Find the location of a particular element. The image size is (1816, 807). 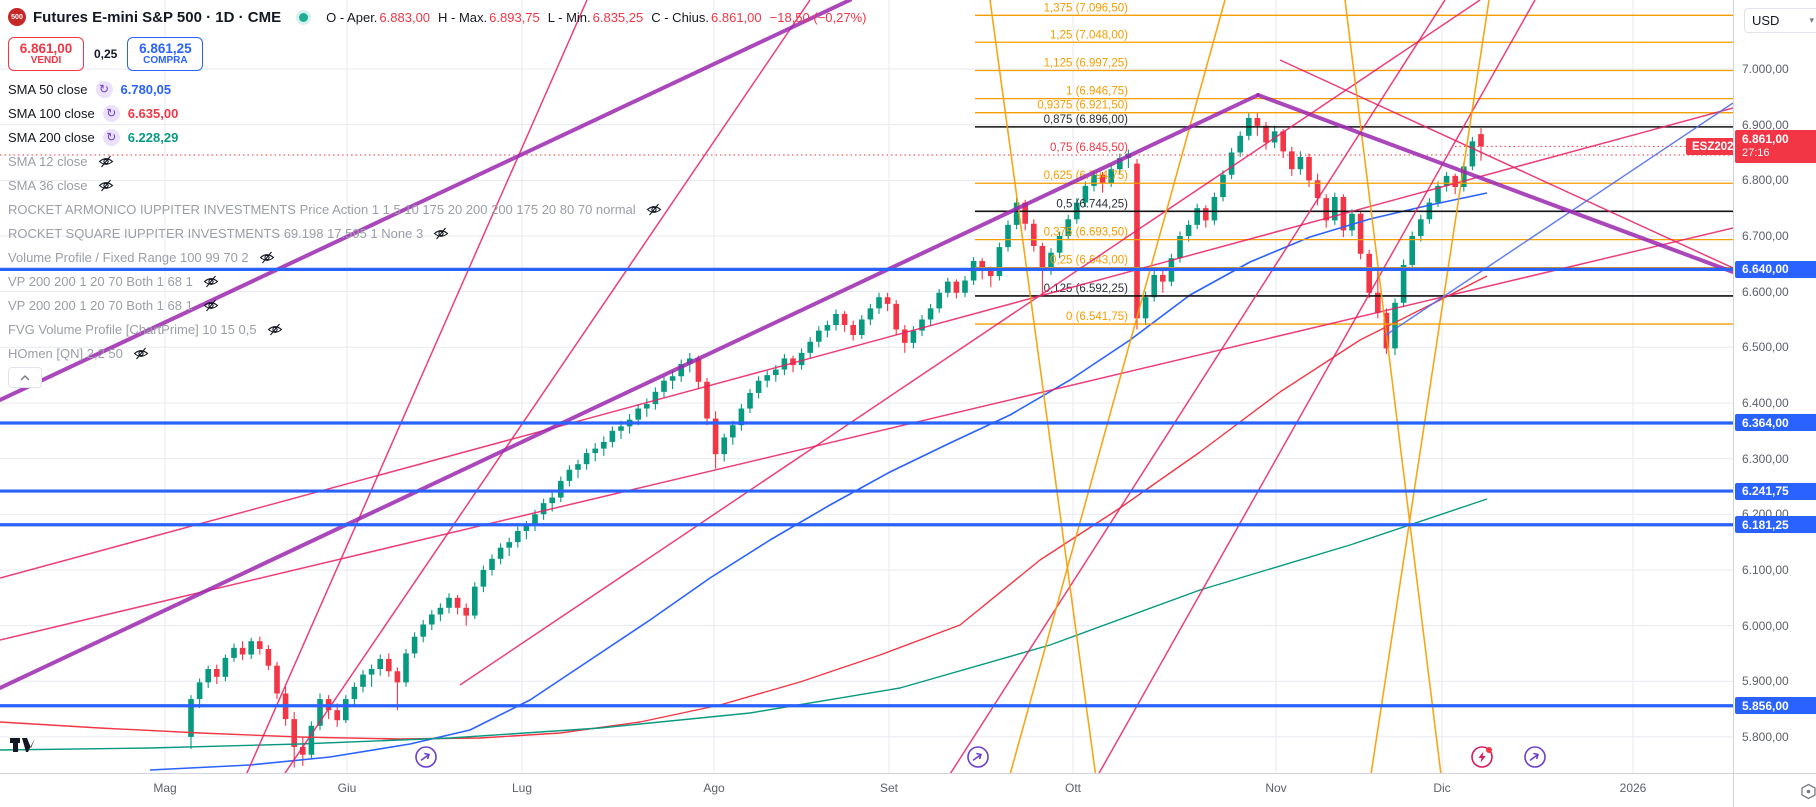

last-price-badge: 6.861,00 27:16 is located at coordinates (1775, 146).